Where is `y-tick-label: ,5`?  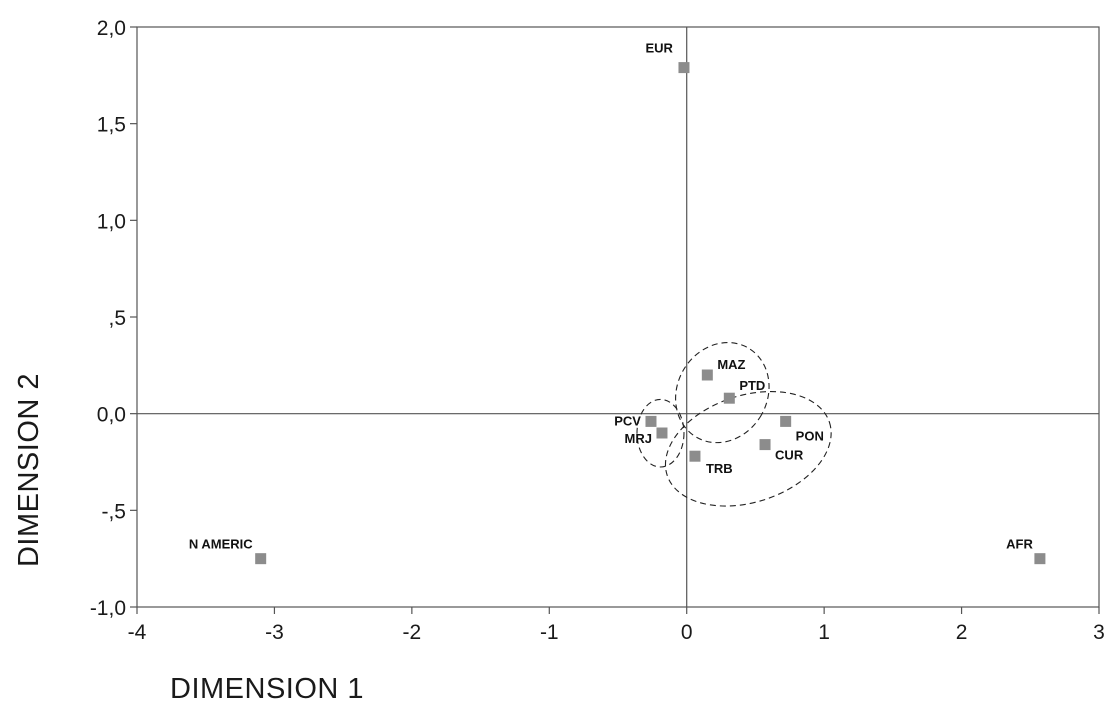
y-tick-label: ,5 is located at coordinates (117, 318).